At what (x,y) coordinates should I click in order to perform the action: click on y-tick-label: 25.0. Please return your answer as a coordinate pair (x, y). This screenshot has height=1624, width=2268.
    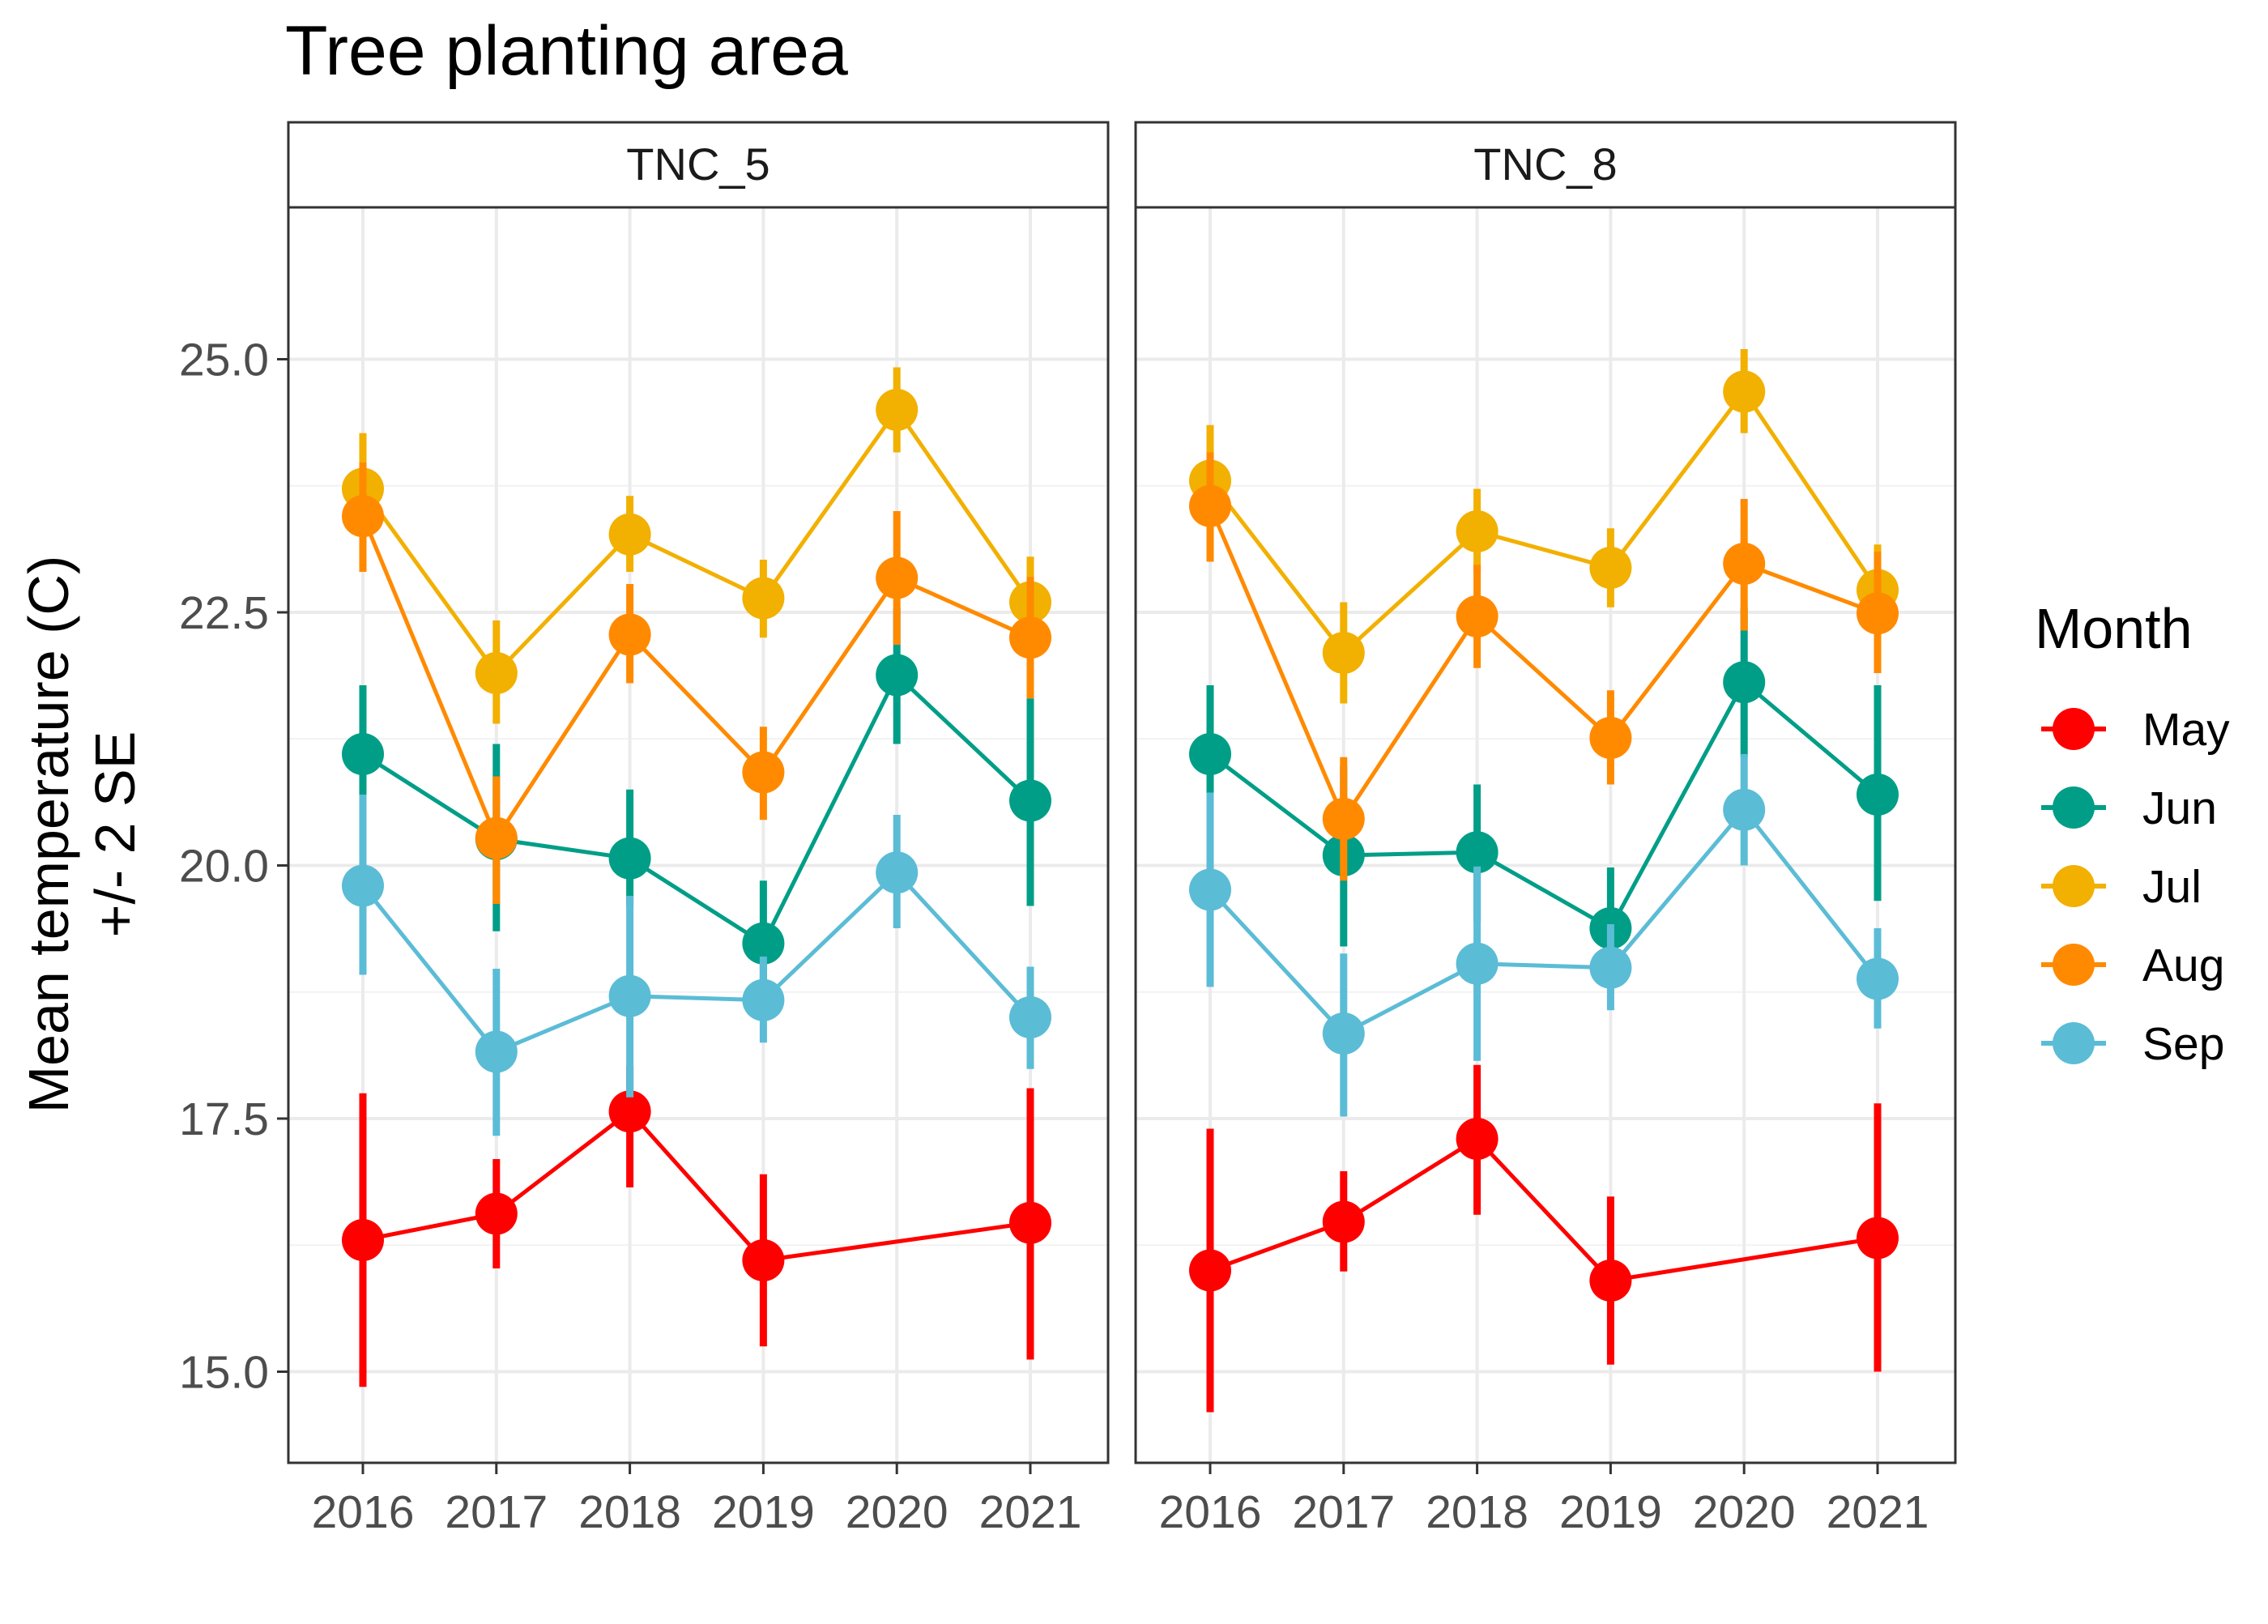
    Looking at the image, I should click on (224, 360).